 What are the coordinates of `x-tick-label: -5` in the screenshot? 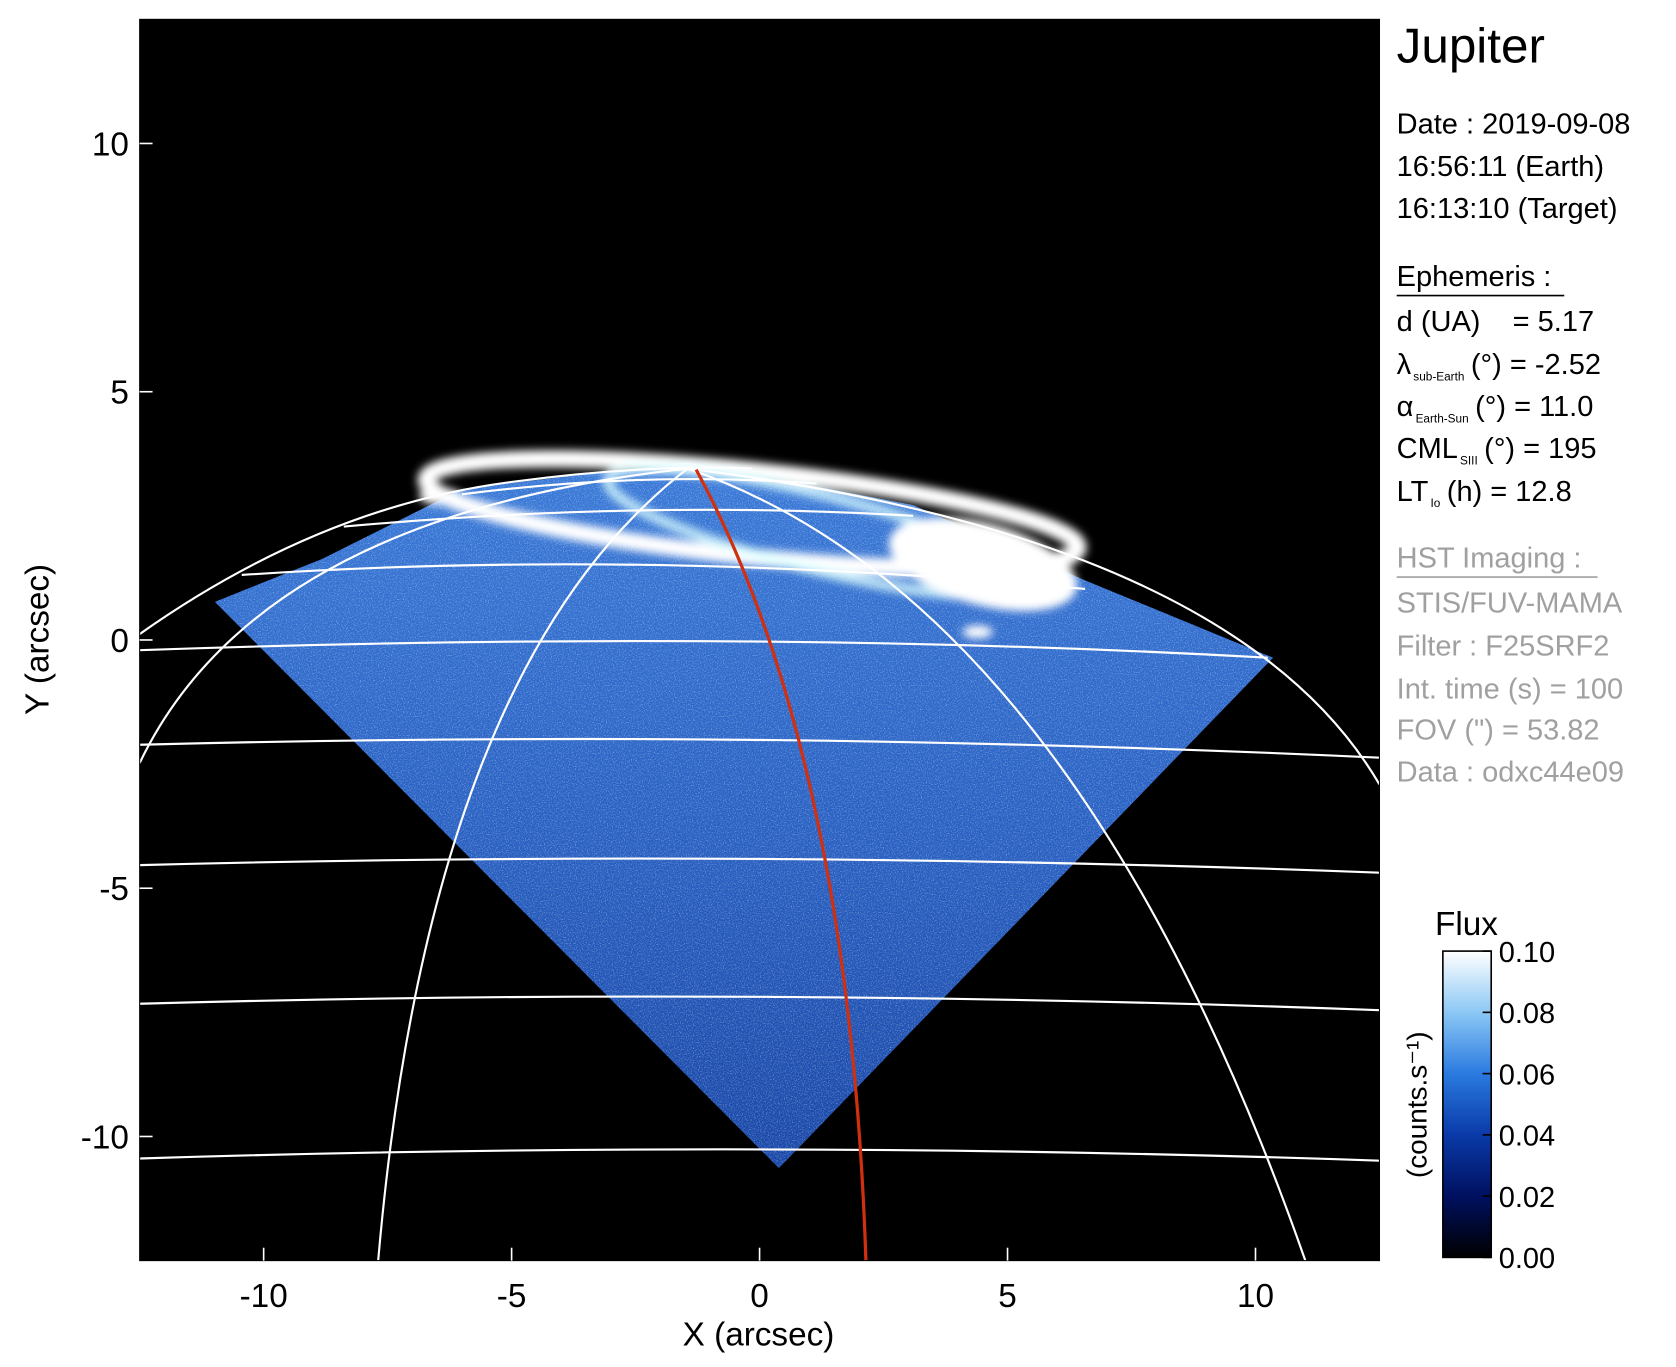 It's located at (512, 1296).